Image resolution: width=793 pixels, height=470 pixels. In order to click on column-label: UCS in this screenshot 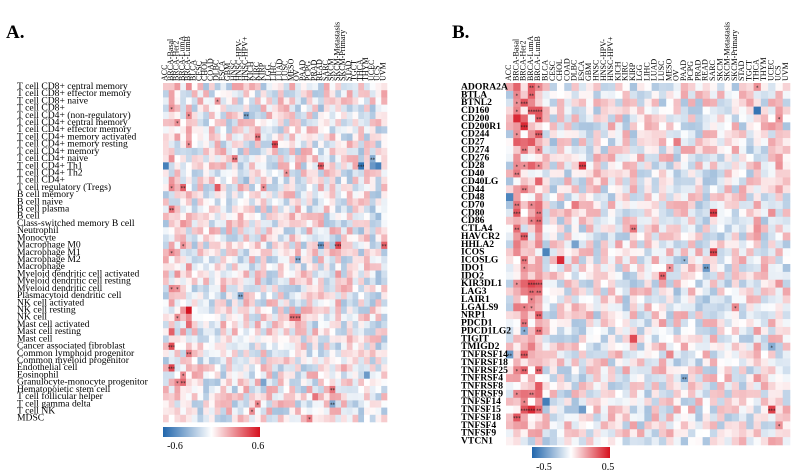, I will do `click(377, 73)`.